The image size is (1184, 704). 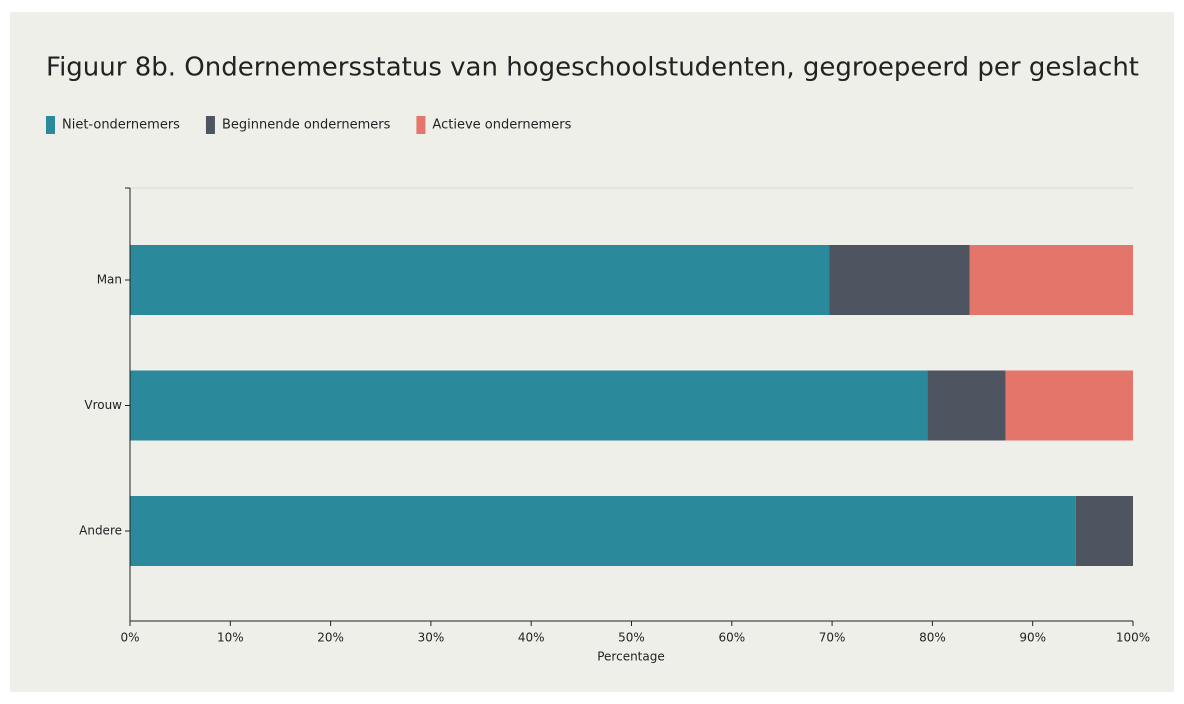 I want to click on x-axis-label: Percentage, so click(x=631, y=657).